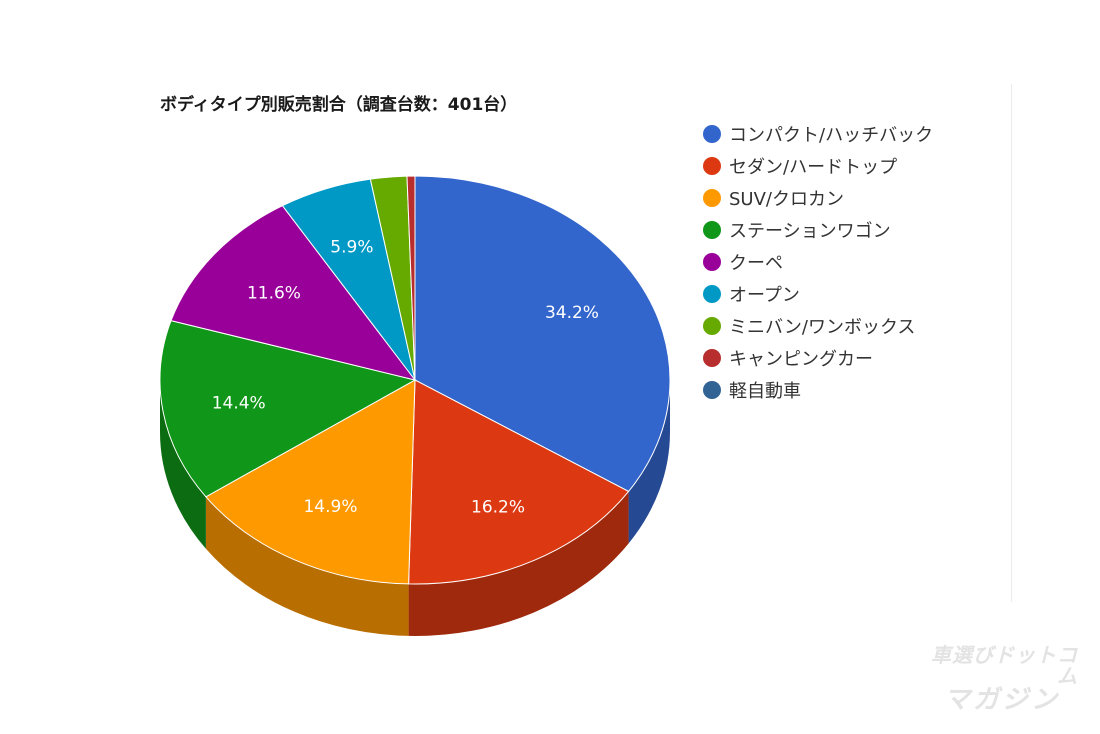 The height and width of the screenshot is (734, 1100). Describe the element at coordinates (338, 104) in the screenshot. I see `chart-title: ボディタイプ別販売割合（調査台数：401台）` at that location.